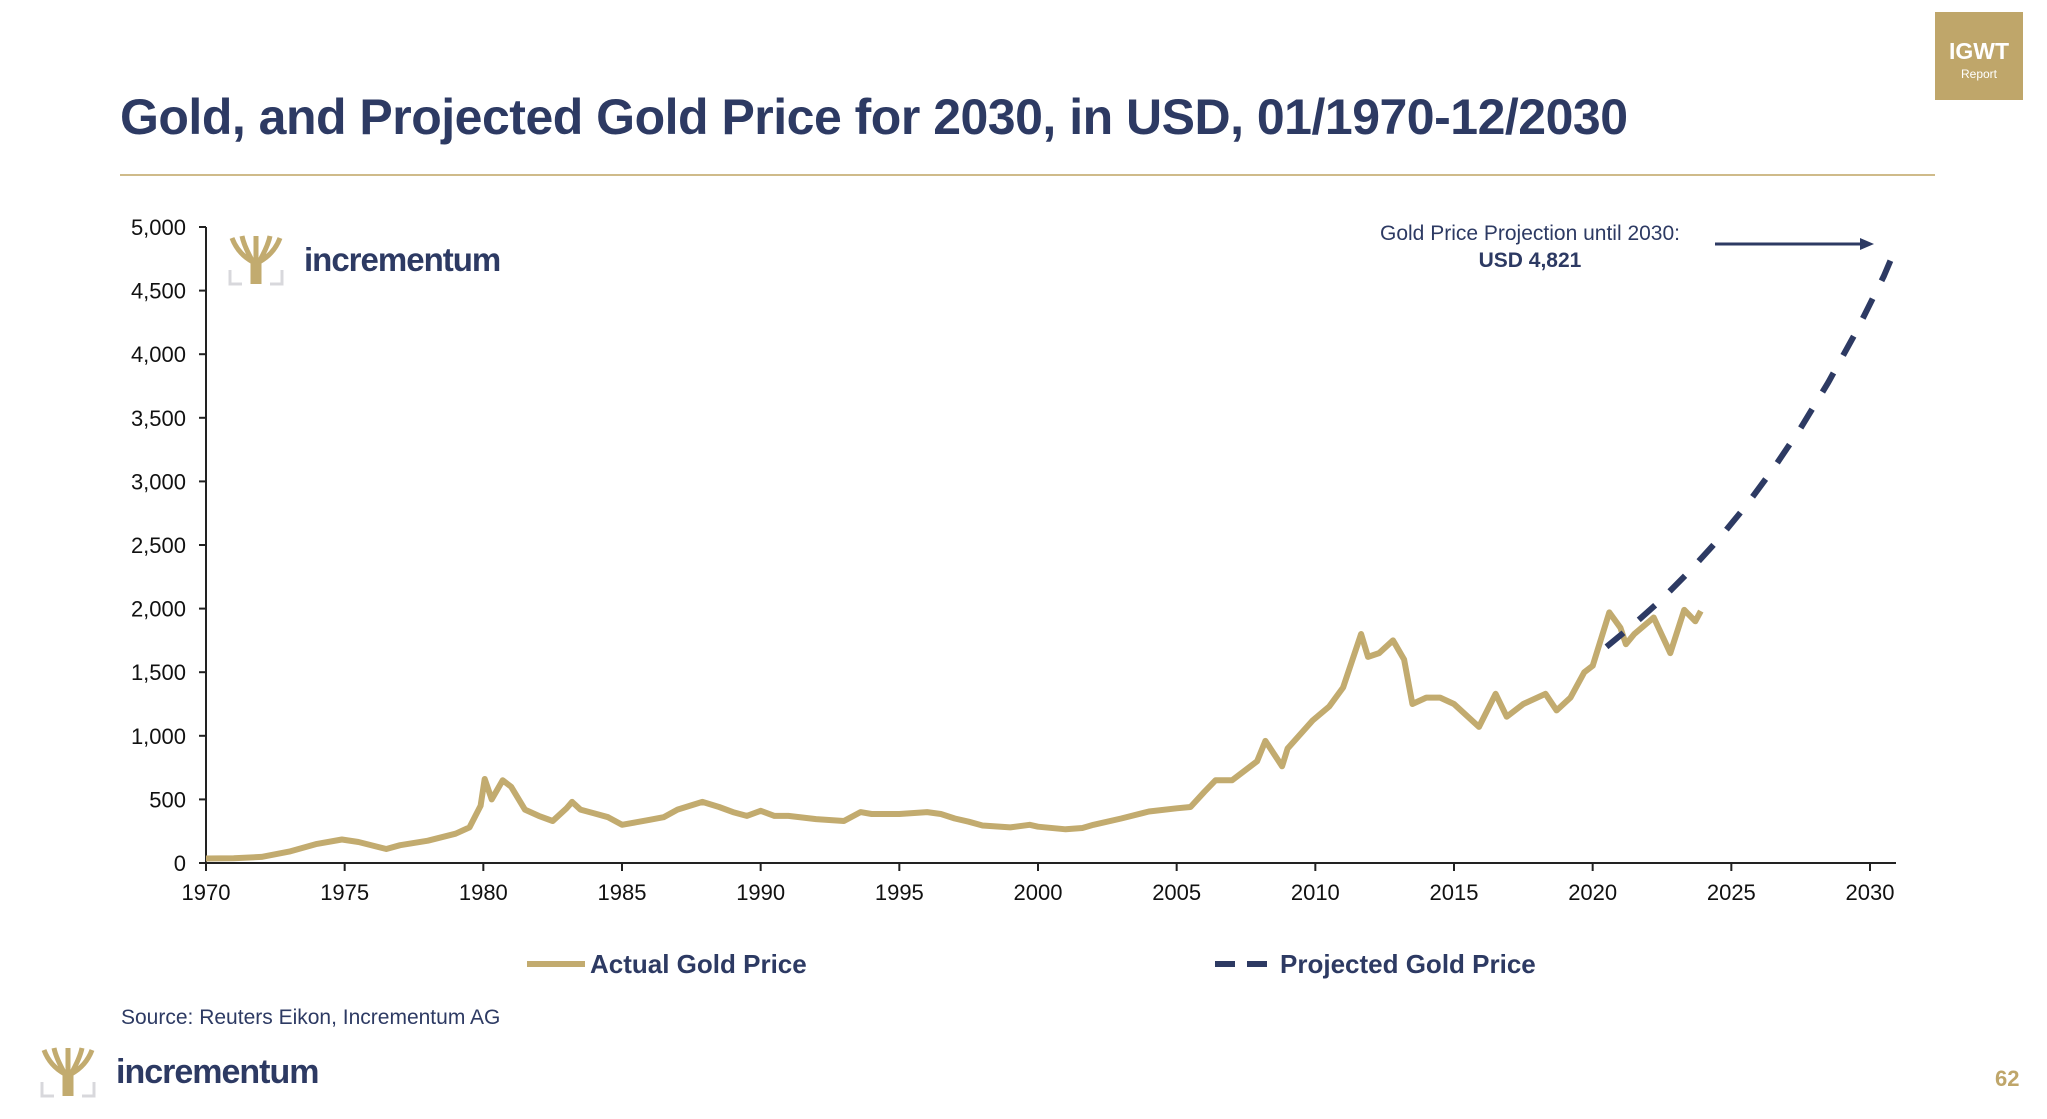 This screenshot has height=1119, width=2047. Describe the element at coordinates (1794, 244) in the screenshot. I see `annotation-arrow` at that location.